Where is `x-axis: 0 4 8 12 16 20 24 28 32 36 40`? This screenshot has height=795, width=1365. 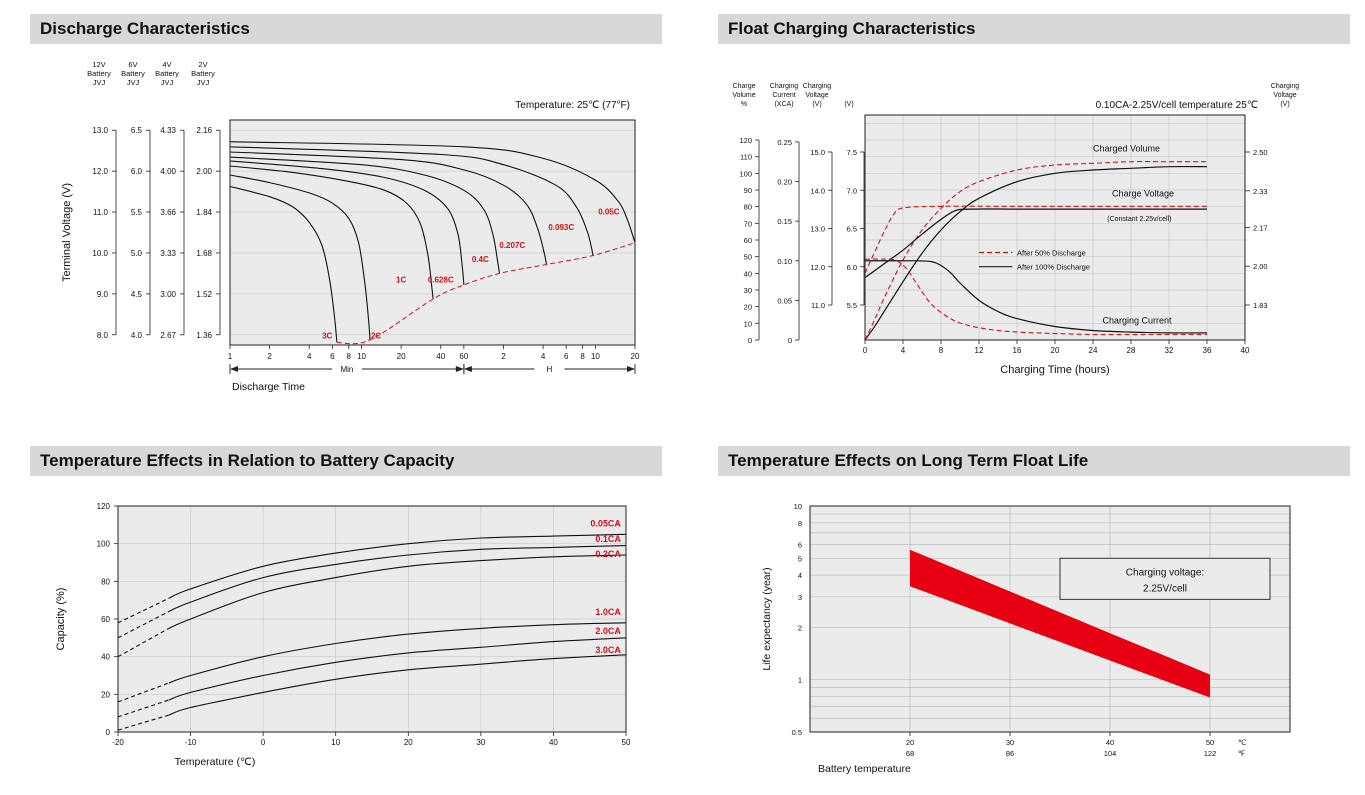
x-axis: 0 4 8 12 16 20 24 28 32 36 40 is located at coordinates (1056, 347).